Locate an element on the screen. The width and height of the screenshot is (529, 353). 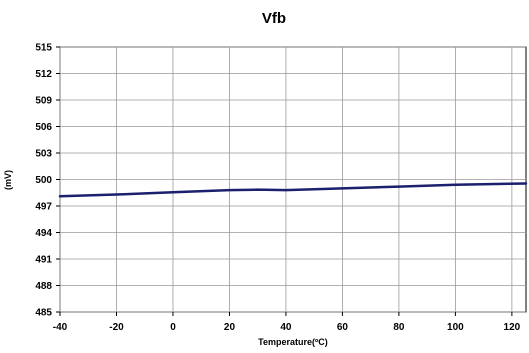
y-tick-label: 506 is located at coordinates (43, 127).